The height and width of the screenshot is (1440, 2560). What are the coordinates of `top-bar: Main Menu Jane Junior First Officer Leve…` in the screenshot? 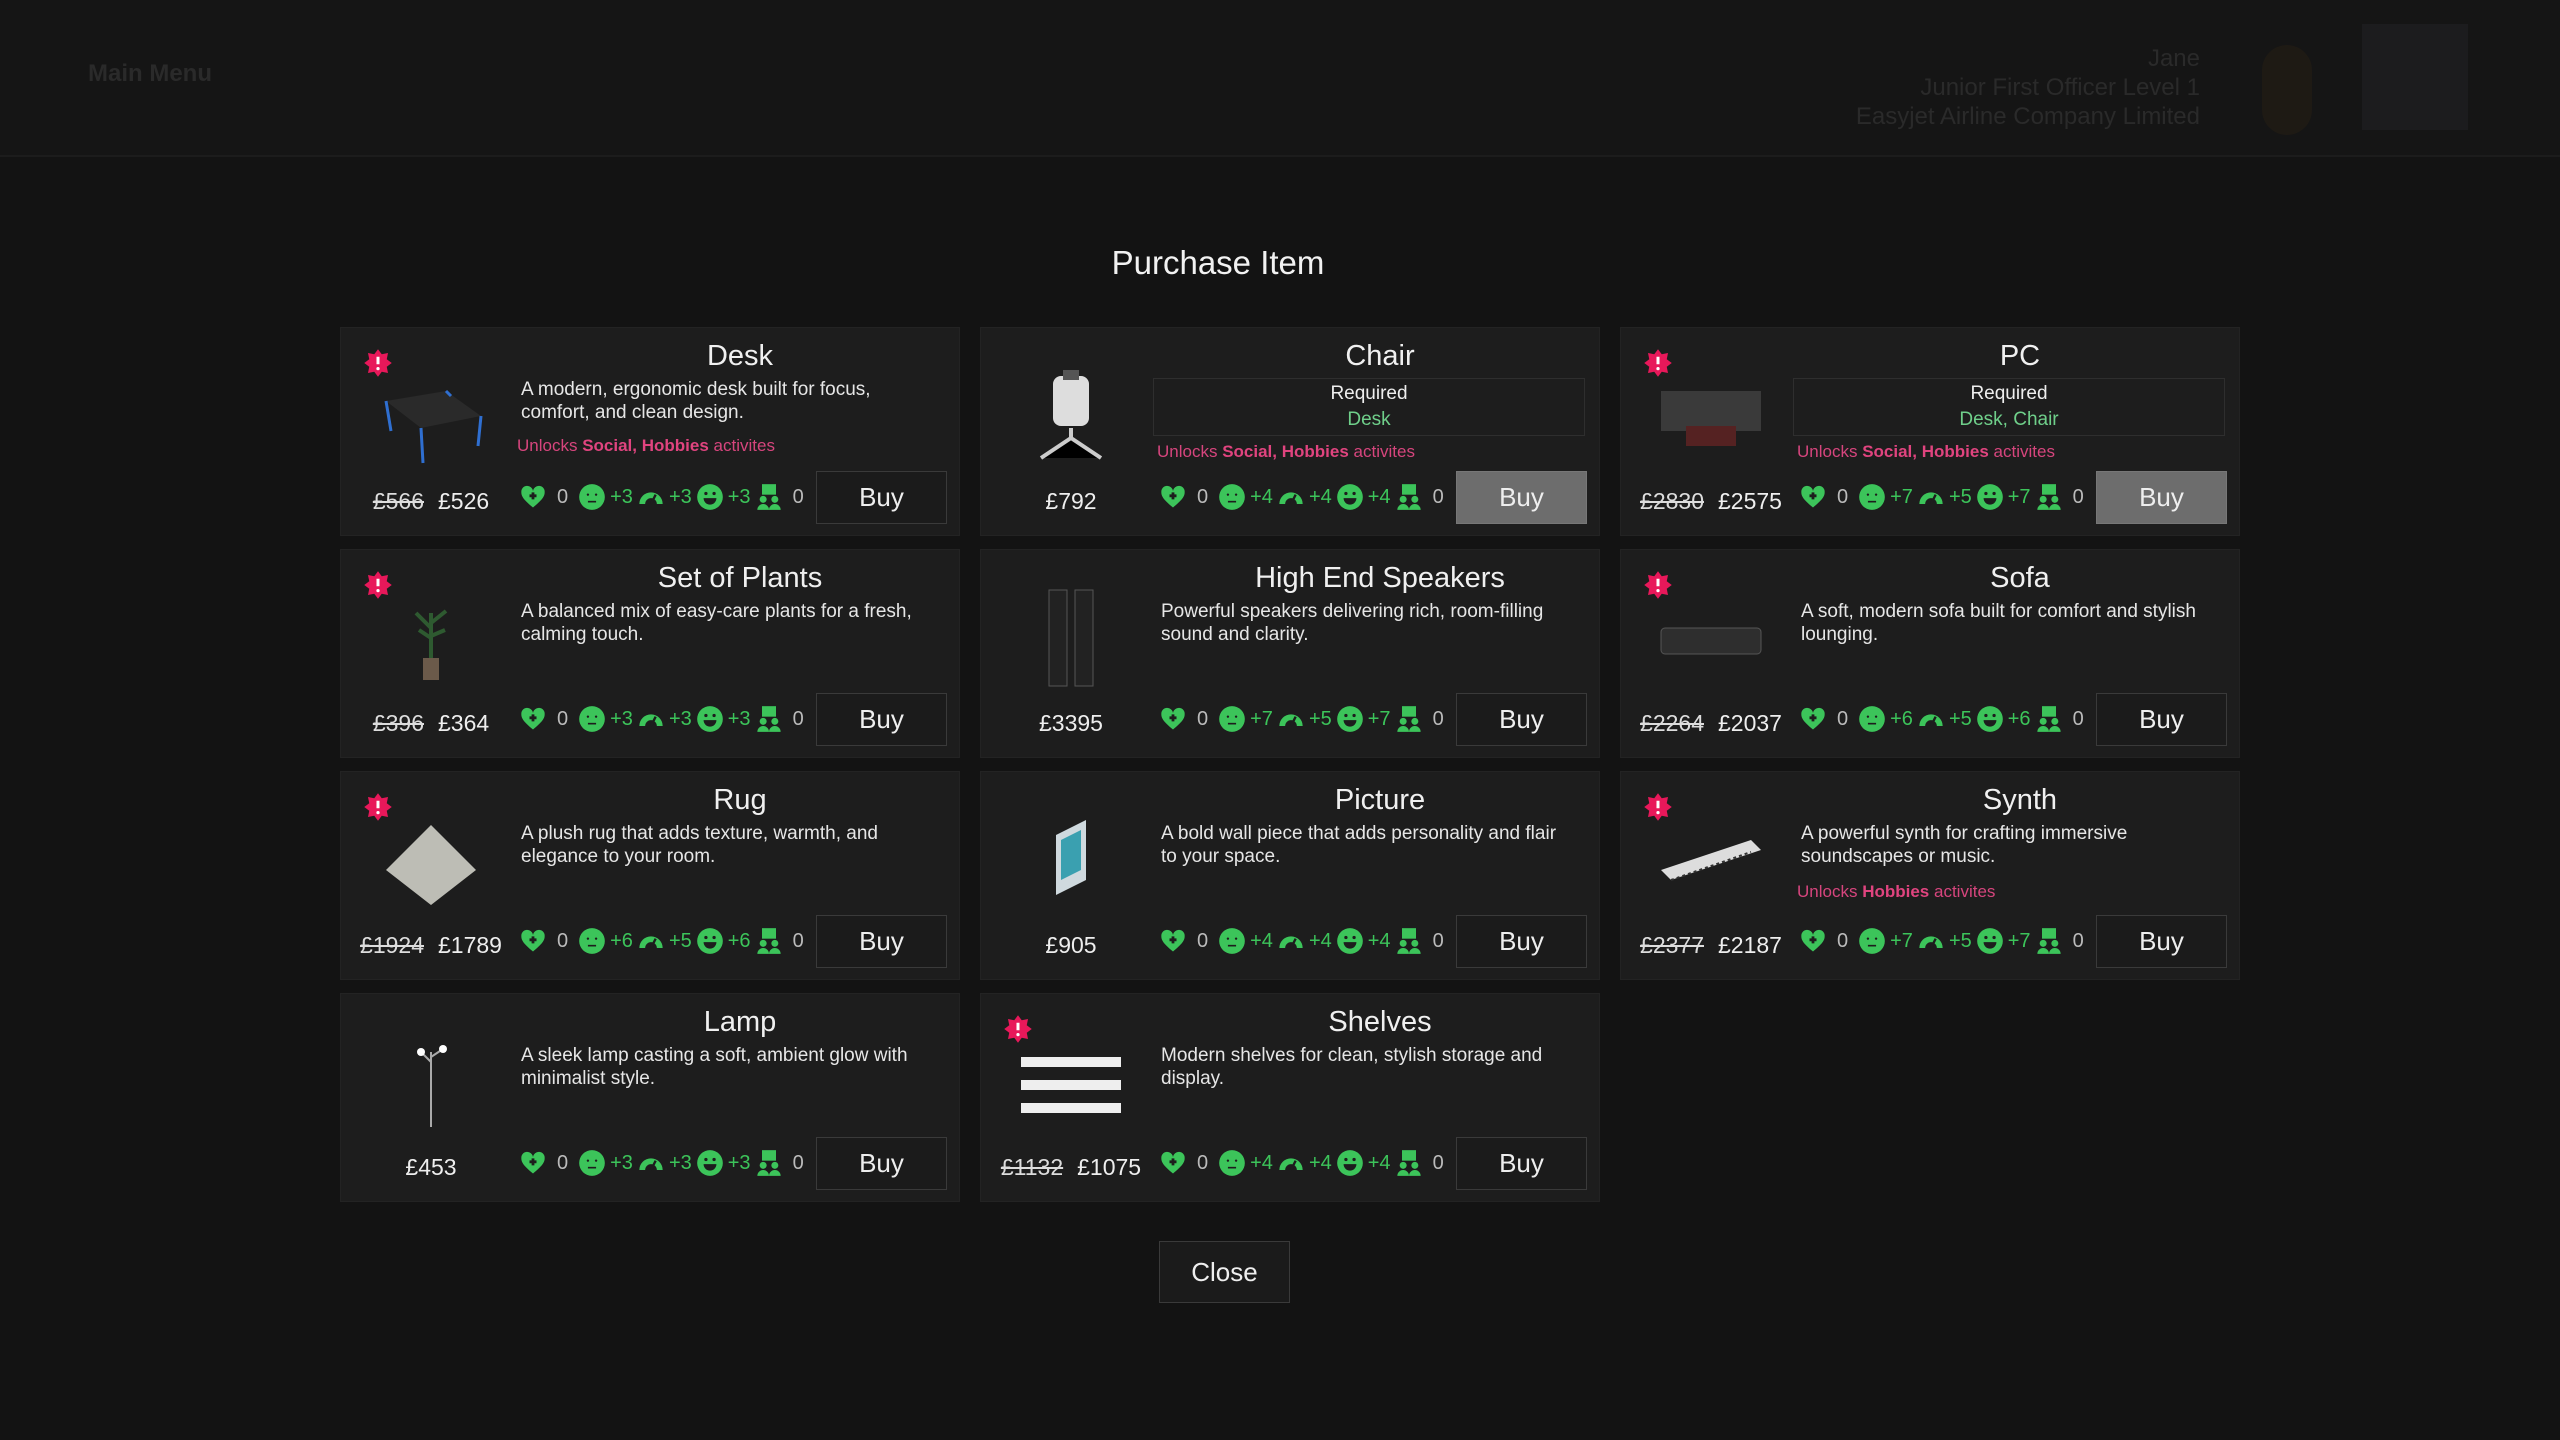 It's located at (1280, 78).